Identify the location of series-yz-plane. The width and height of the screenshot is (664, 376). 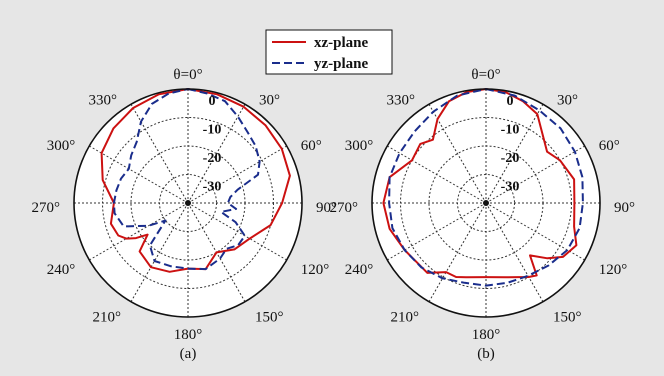
(186, 179).